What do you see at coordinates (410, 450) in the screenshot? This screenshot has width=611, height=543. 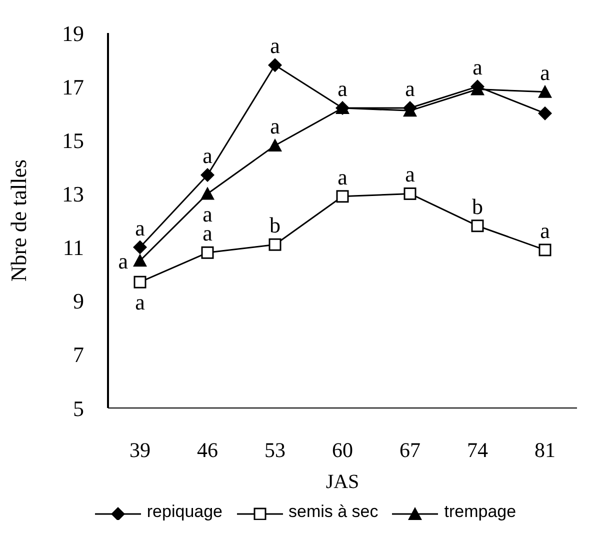 I see `x-tick-label: 67` at bounding box center [410, 450].